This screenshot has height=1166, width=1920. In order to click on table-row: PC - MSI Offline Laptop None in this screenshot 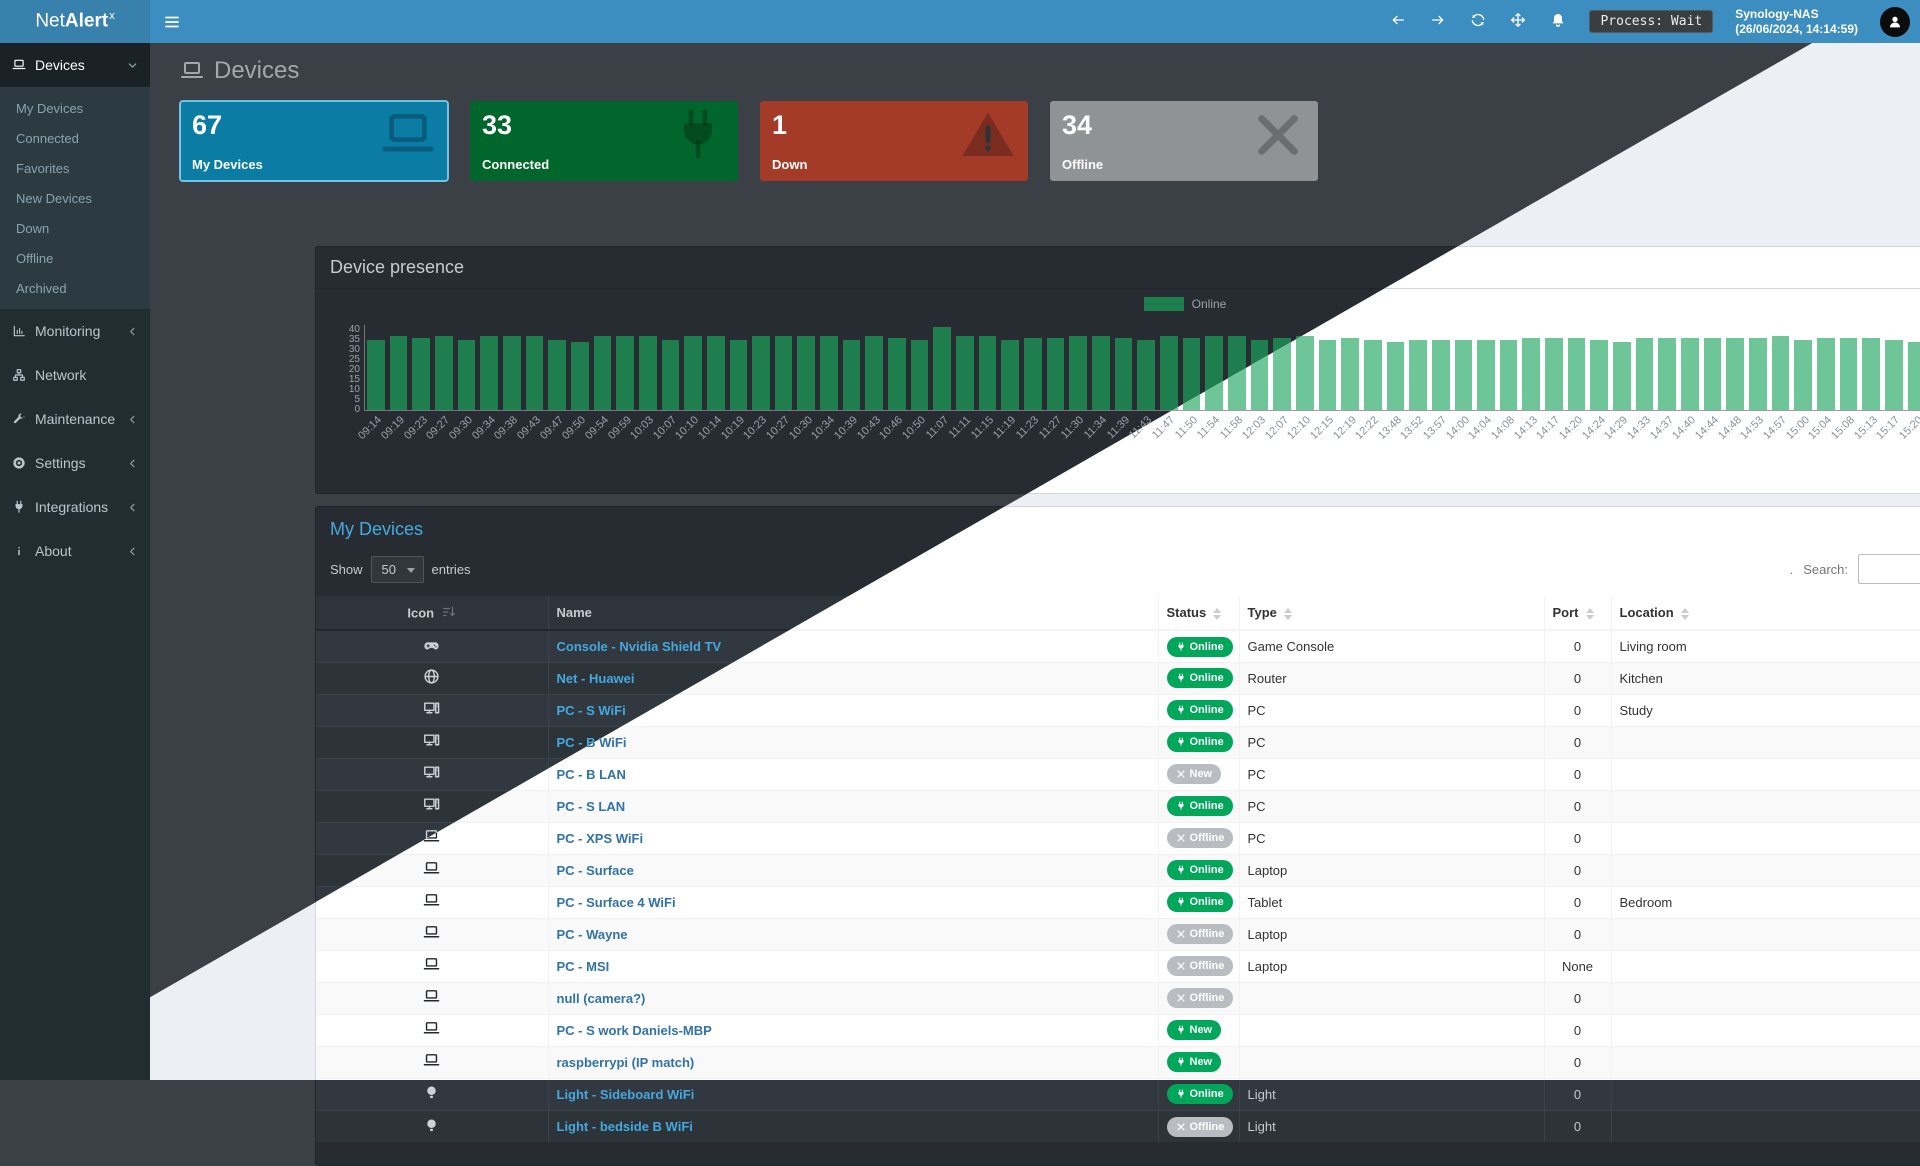, I will do `click(1118, 966)`.